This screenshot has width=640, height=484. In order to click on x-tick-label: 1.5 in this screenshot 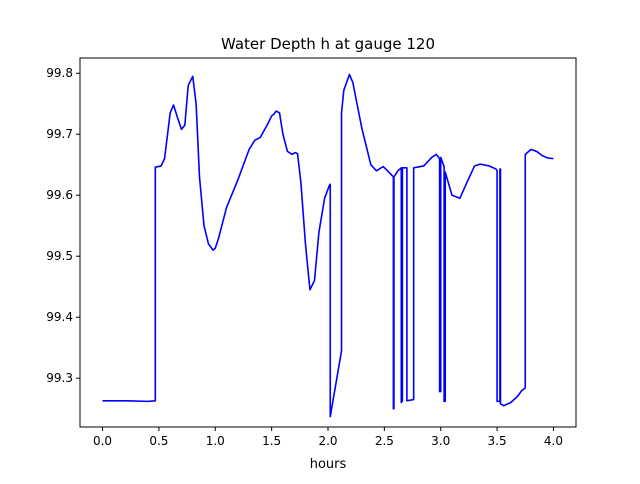, I will do `click(271, 441)`.